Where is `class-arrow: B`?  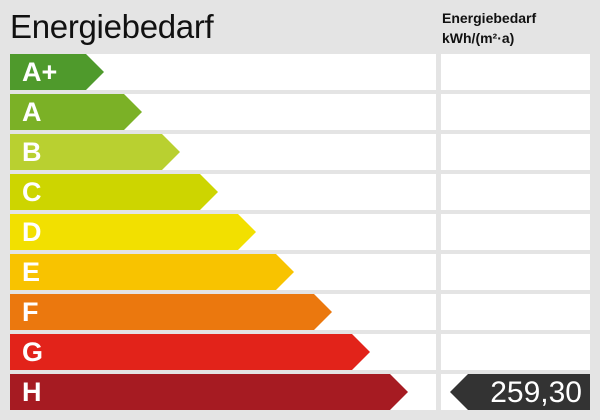
class-arrow: B is located at coordinates (95, 152).